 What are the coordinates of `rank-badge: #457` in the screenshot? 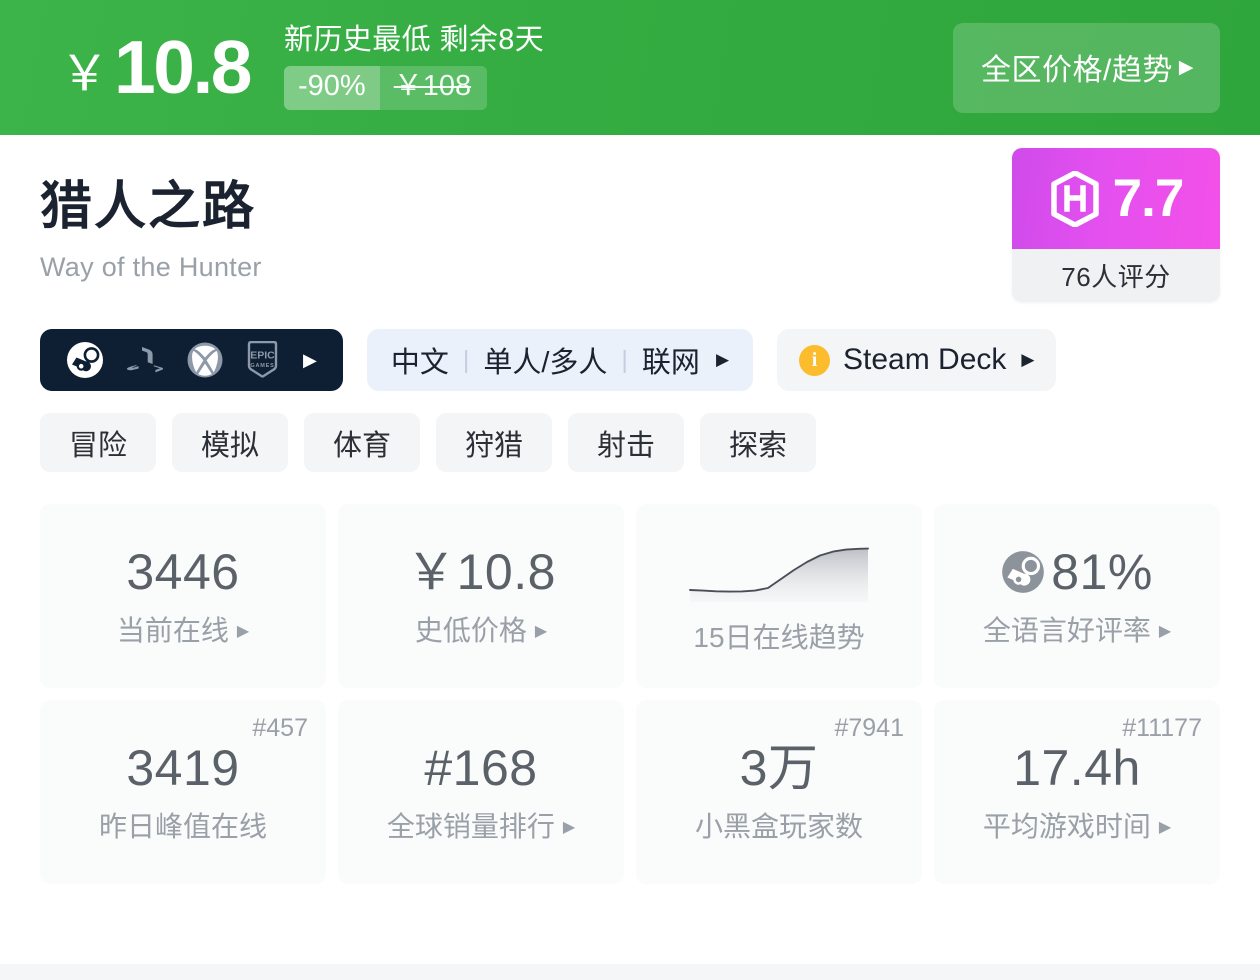 It's located at (280, 728).